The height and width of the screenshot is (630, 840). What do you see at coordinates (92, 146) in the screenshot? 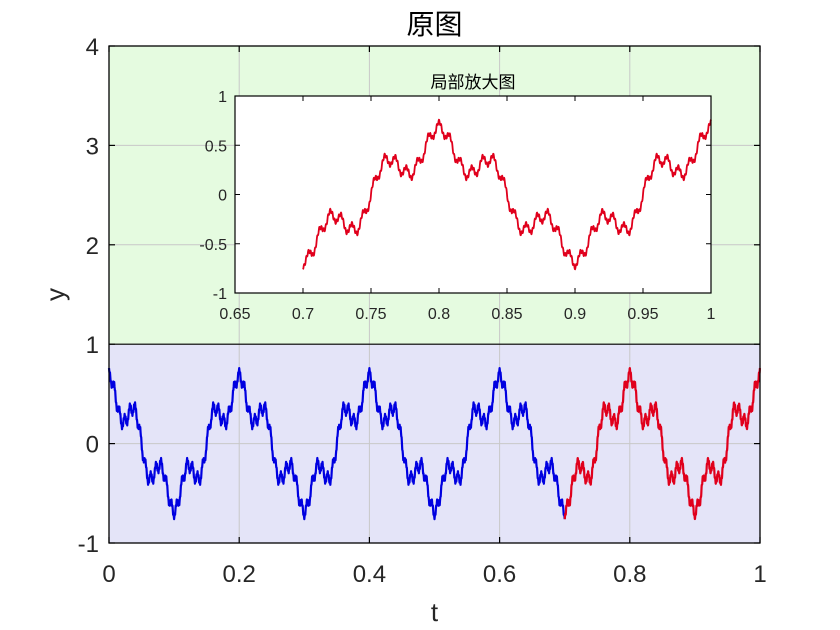
I see `y-tick-label: 3` at bounding box center [92, 146].